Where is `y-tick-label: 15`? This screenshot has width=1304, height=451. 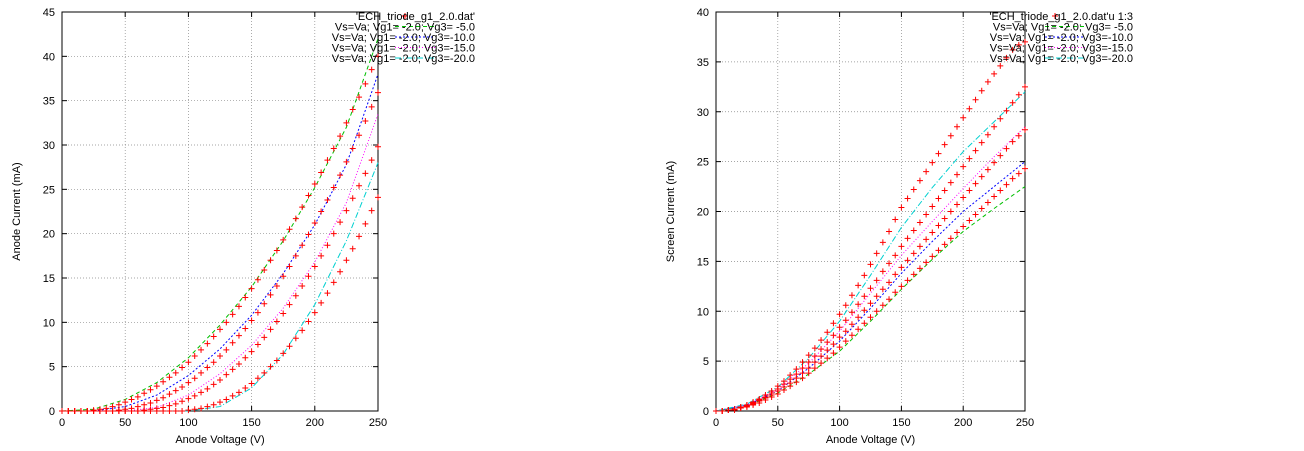 y-tick-label: 15 is located at coordinates (49, 279).